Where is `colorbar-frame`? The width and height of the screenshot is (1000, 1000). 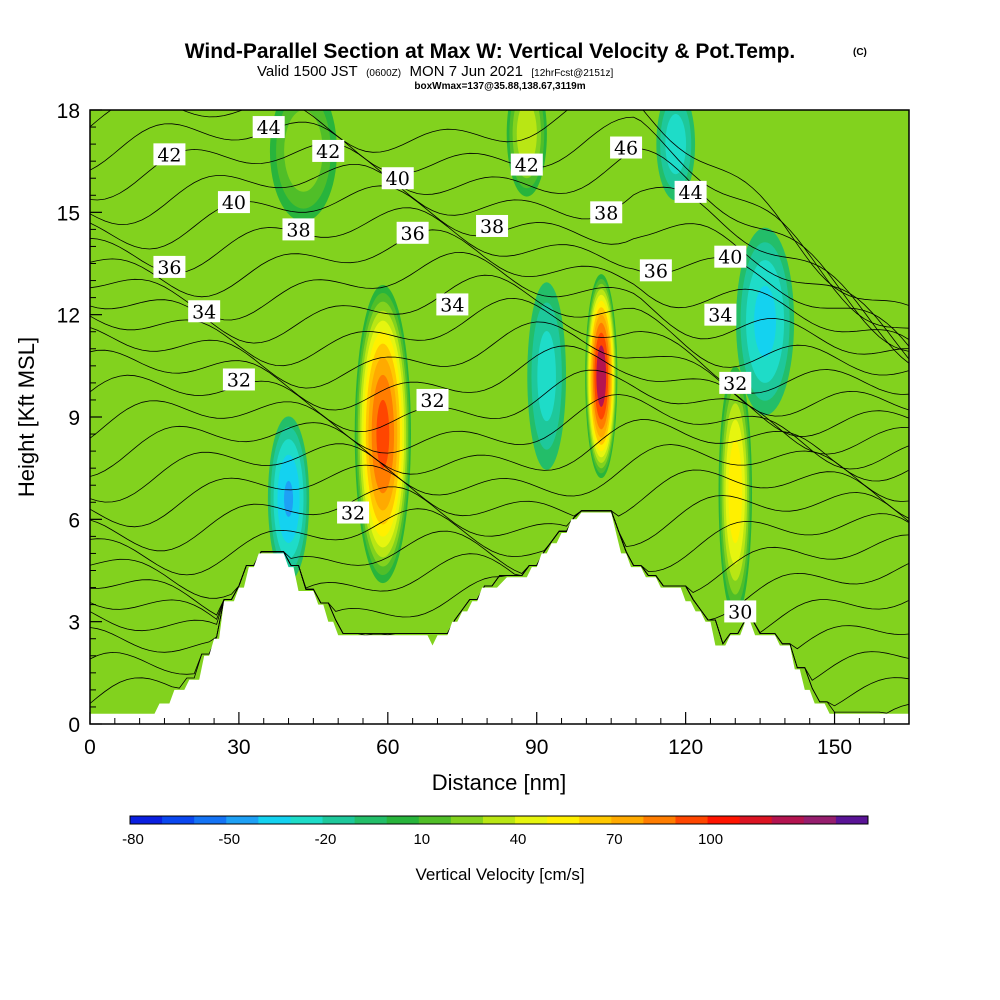 colorbar-frame is located at coordinates (499, 820).